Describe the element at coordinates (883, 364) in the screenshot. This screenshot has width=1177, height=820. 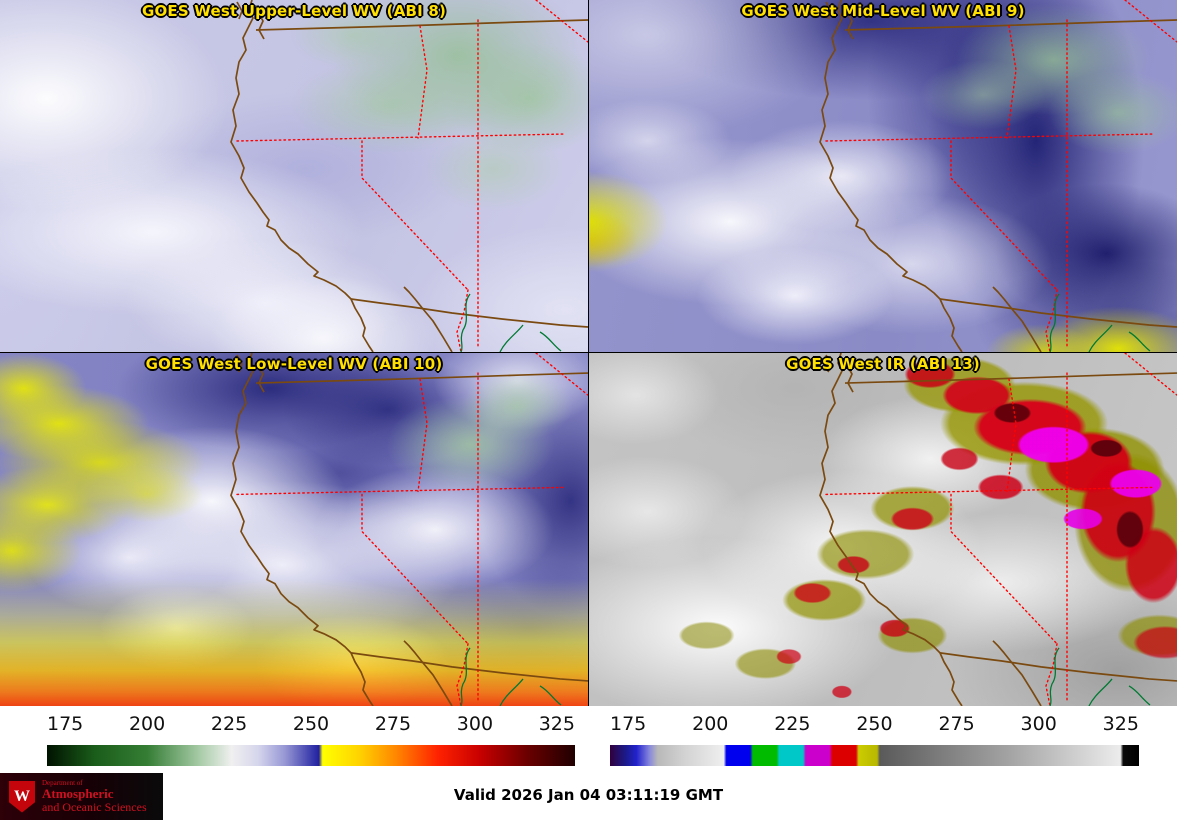
I see `panel-title-abi13: GOES West IR (ABI 13)` at that location.